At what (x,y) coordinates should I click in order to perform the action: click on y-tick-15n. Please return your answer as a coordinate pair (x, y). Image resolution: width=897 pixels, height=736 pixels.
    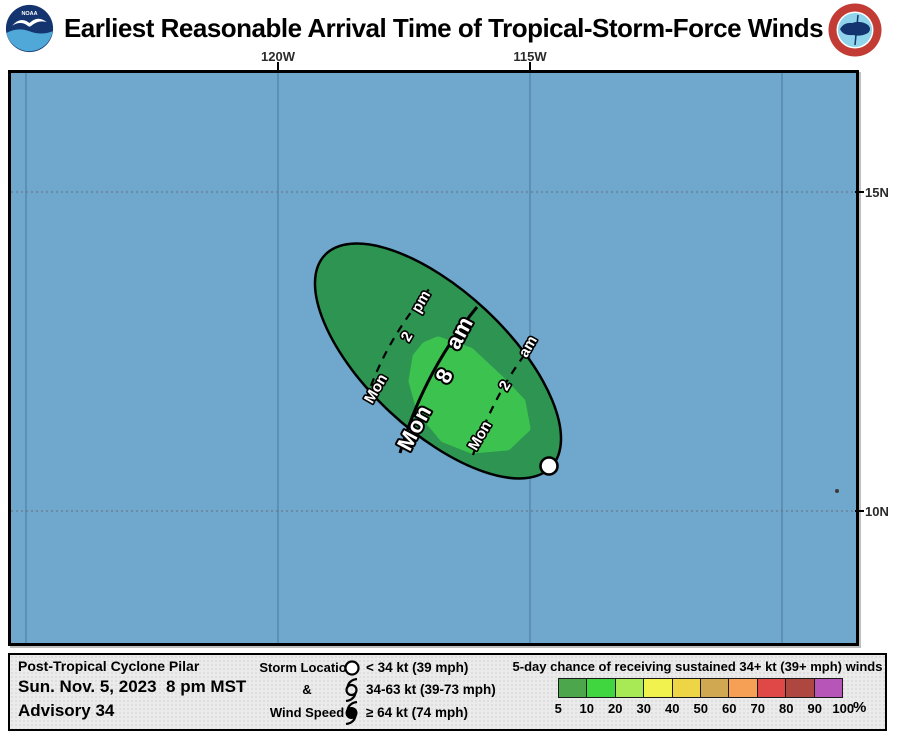
    Looking at the image, I should click on (859, 192).